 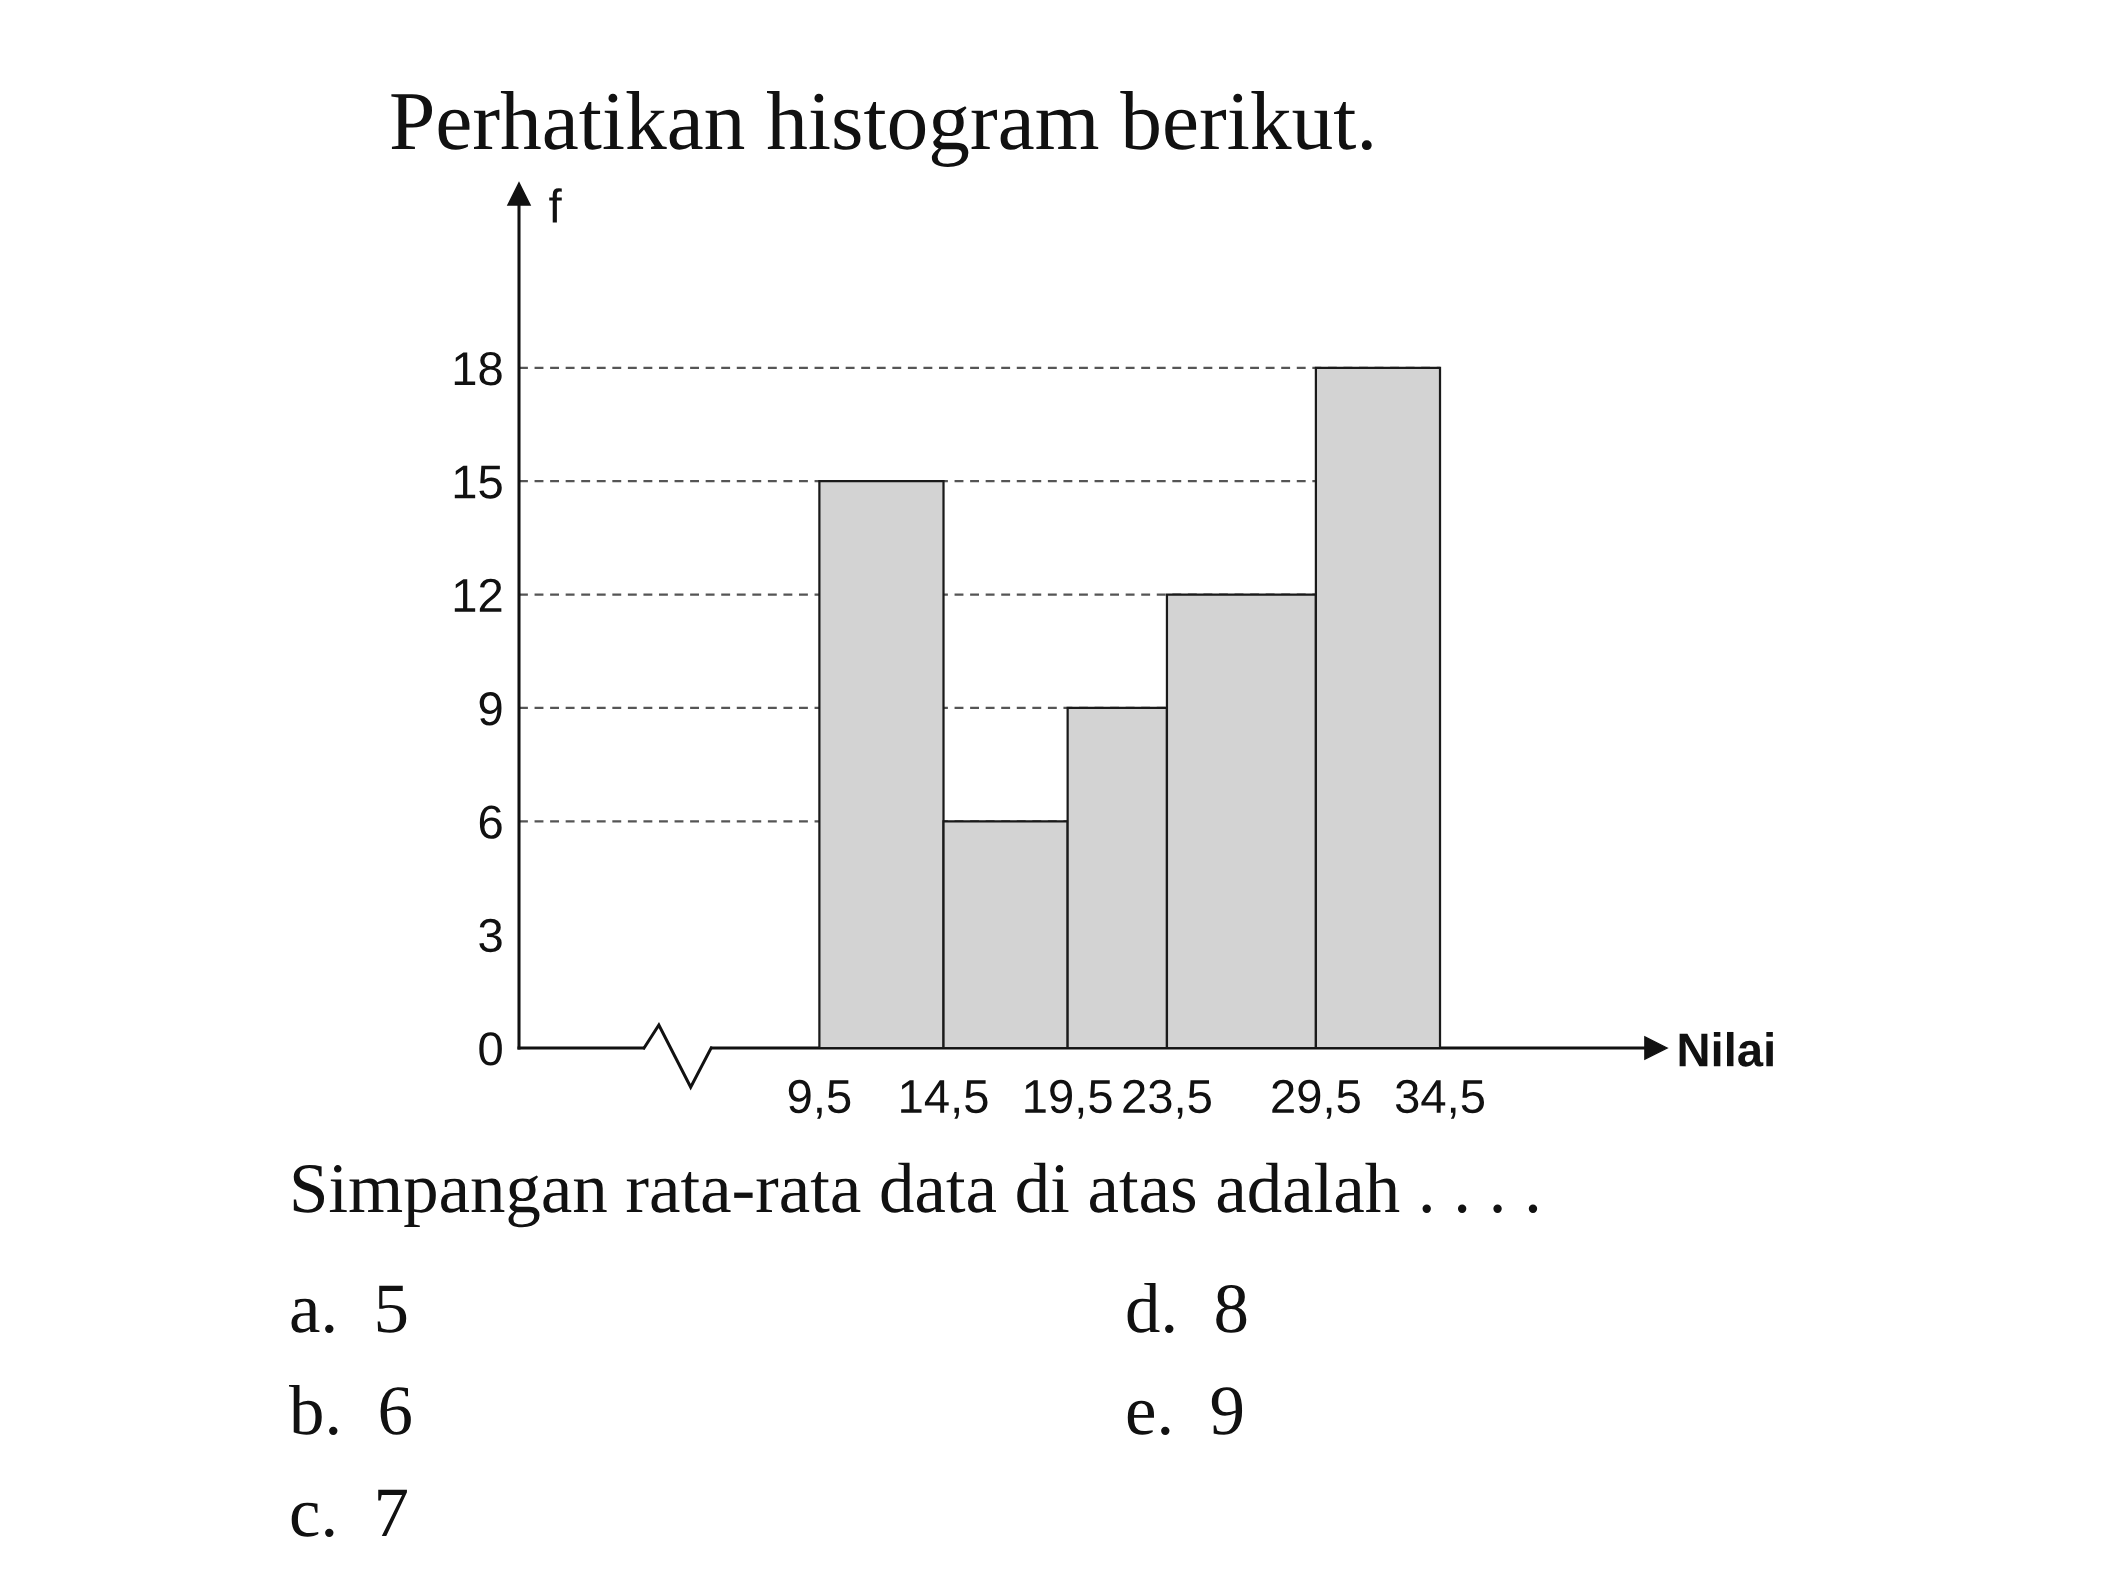 I want to click on y-tick-label: 3, so click(x=490, y=935).